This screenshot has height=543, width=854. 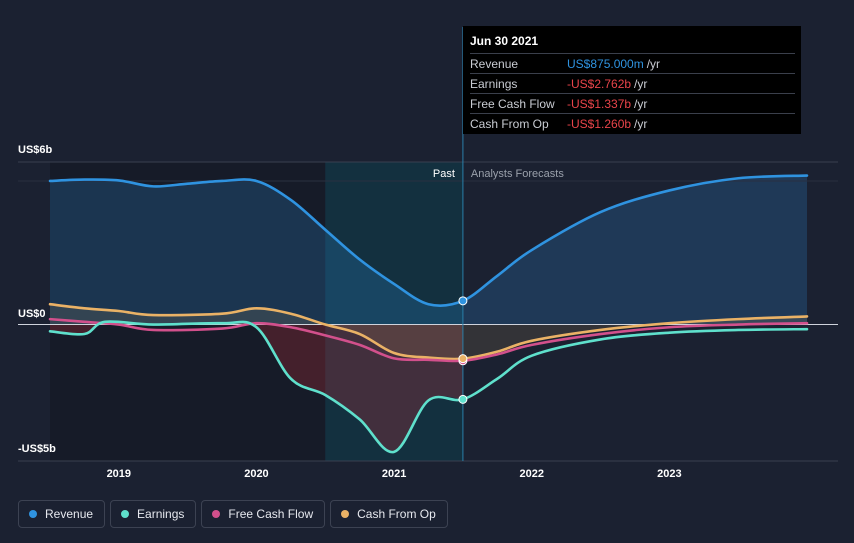 What do you see at coordinates (494, 63) in the screenshot?
I see `tooltip-label: Revenue` at bounding box center [494, 63].